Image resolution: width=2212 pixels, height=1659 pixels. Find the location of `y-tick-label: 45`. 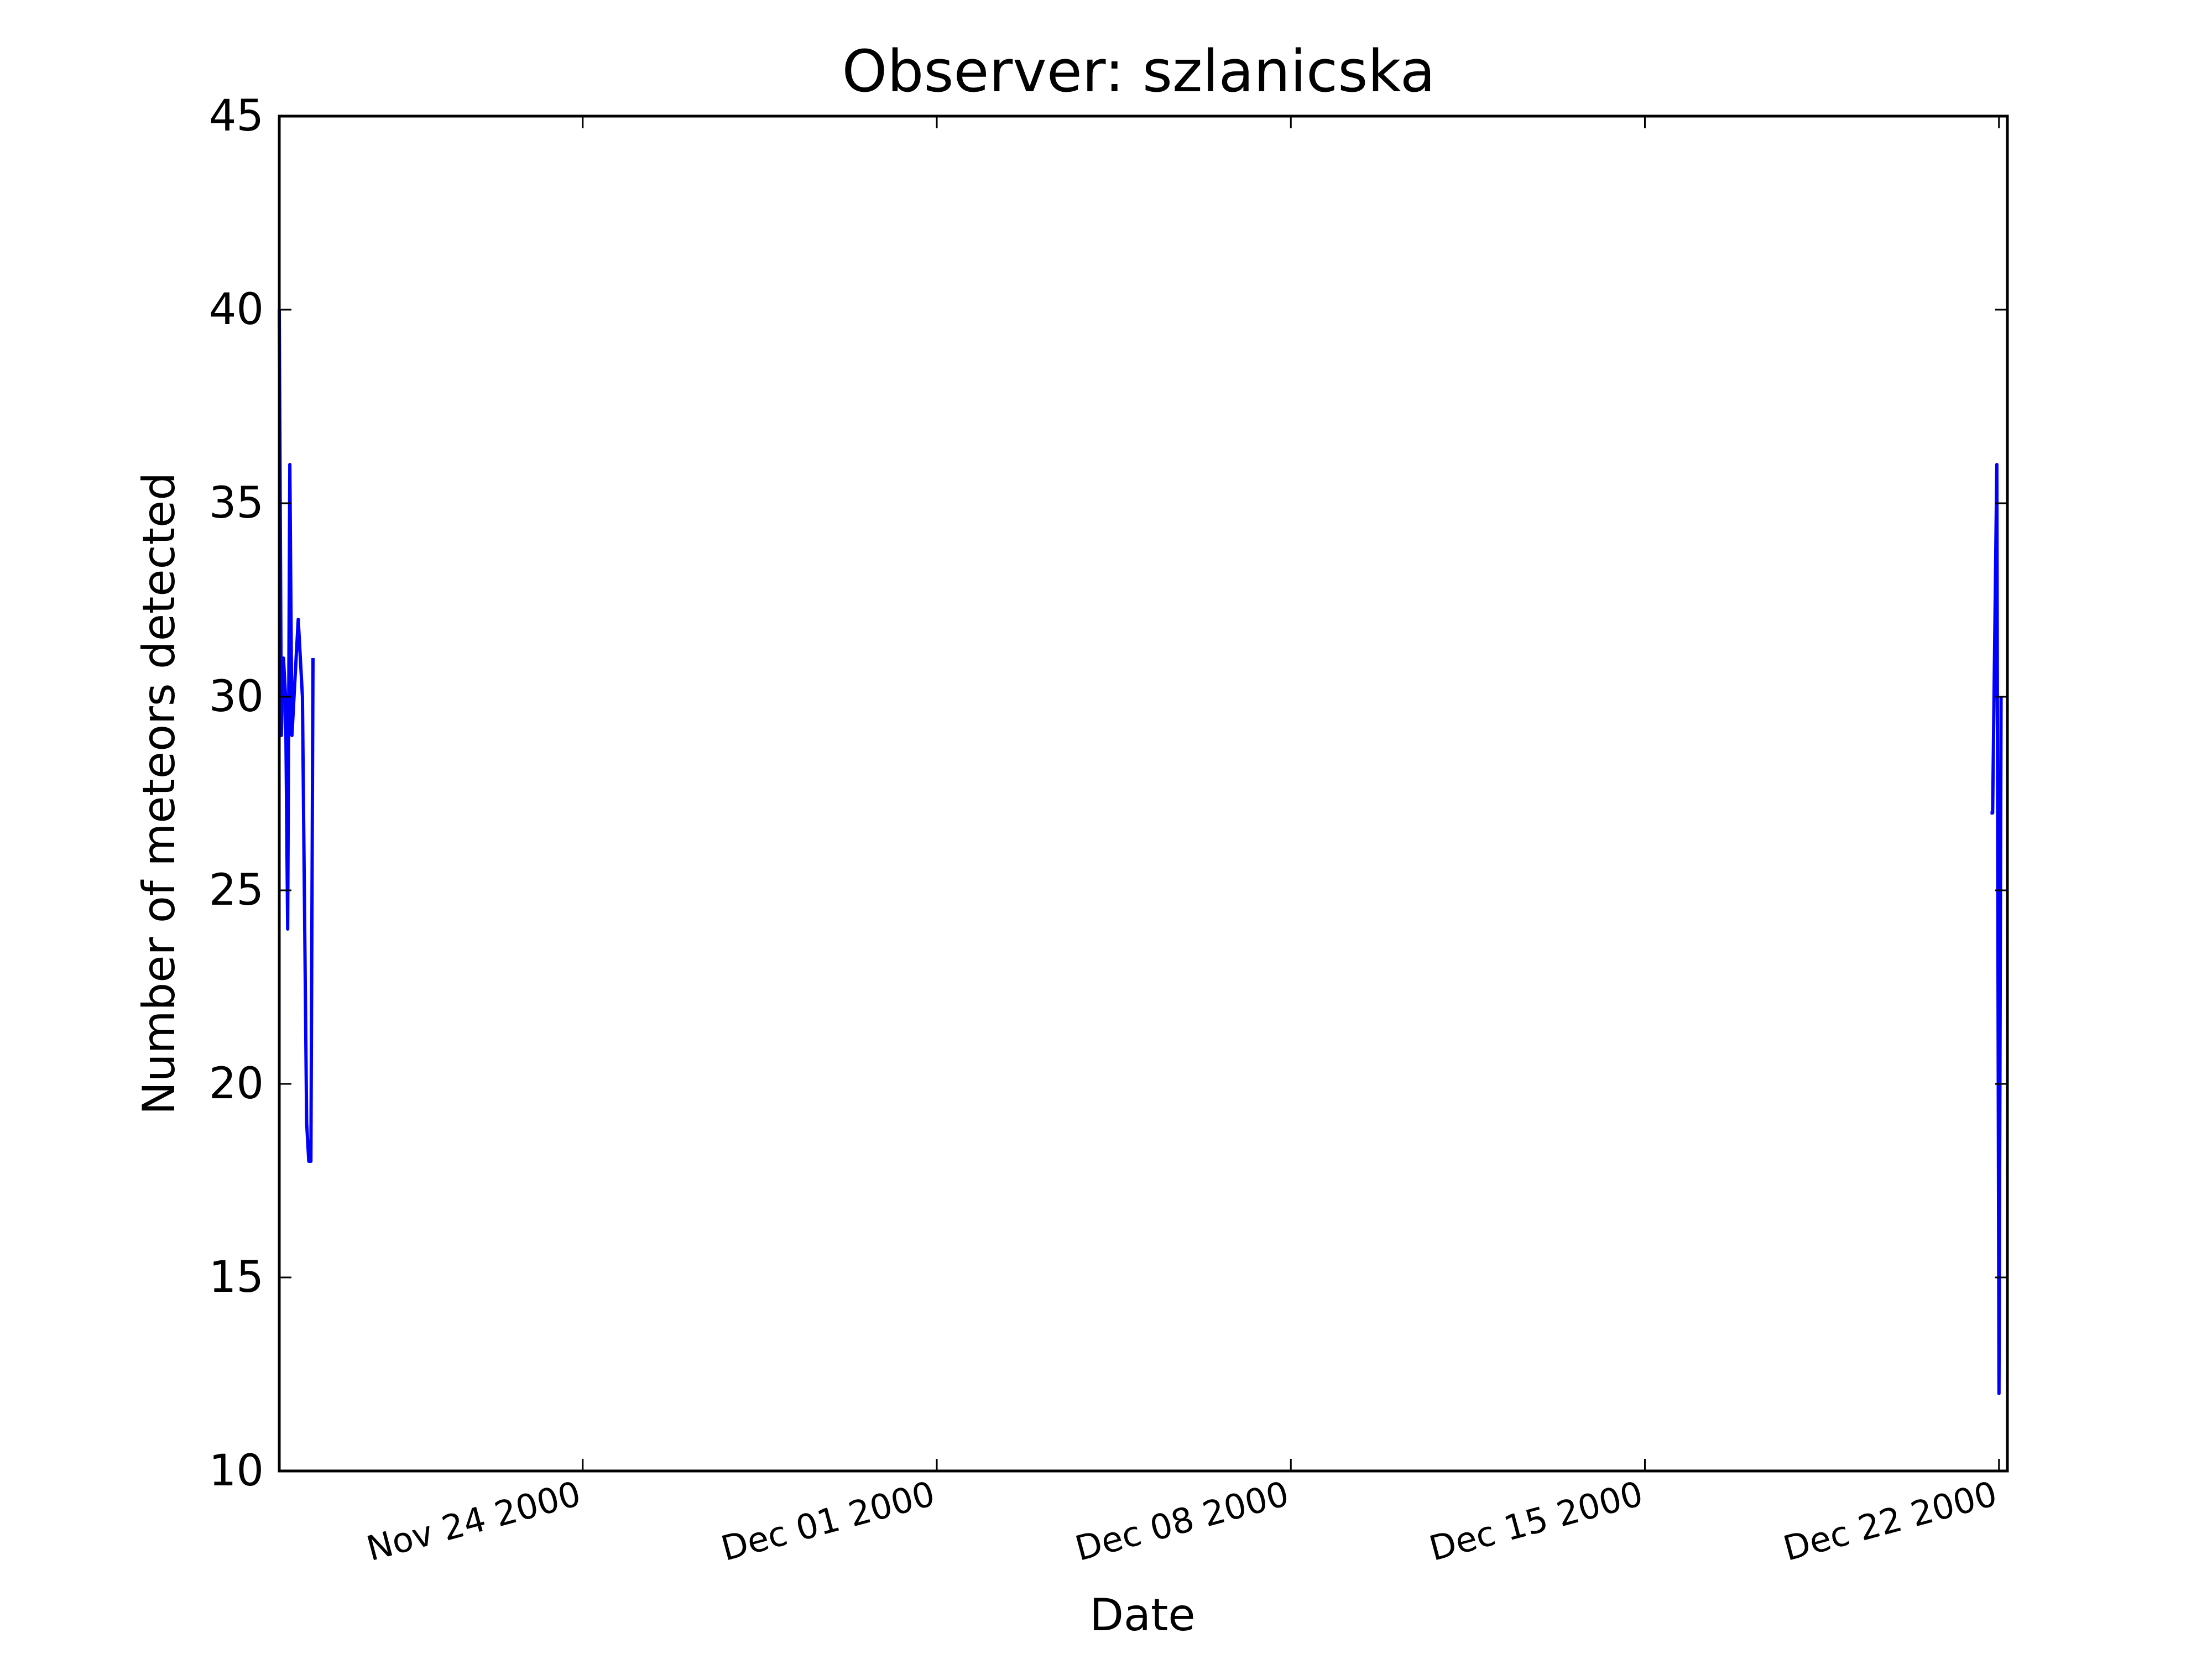

y-tick-label: 45 is located at coordinates (237, 116).